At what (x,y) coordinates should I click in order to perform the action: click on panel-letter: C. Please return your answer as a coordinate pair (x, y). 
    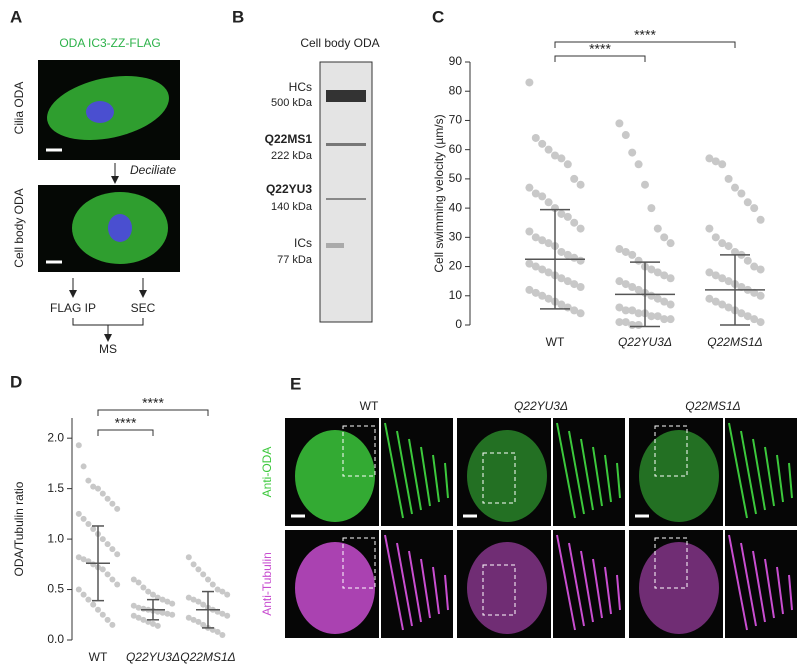
    Looking at the image, I should click on (438, 16).